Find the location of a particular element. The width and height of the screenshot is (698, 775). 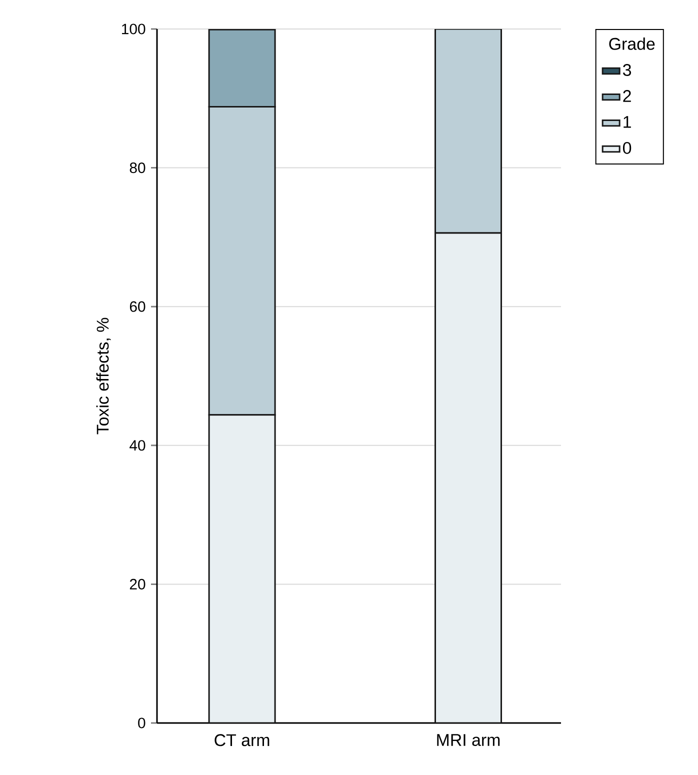

x-tick-label: CT arm is located at coordinates (242, 740).